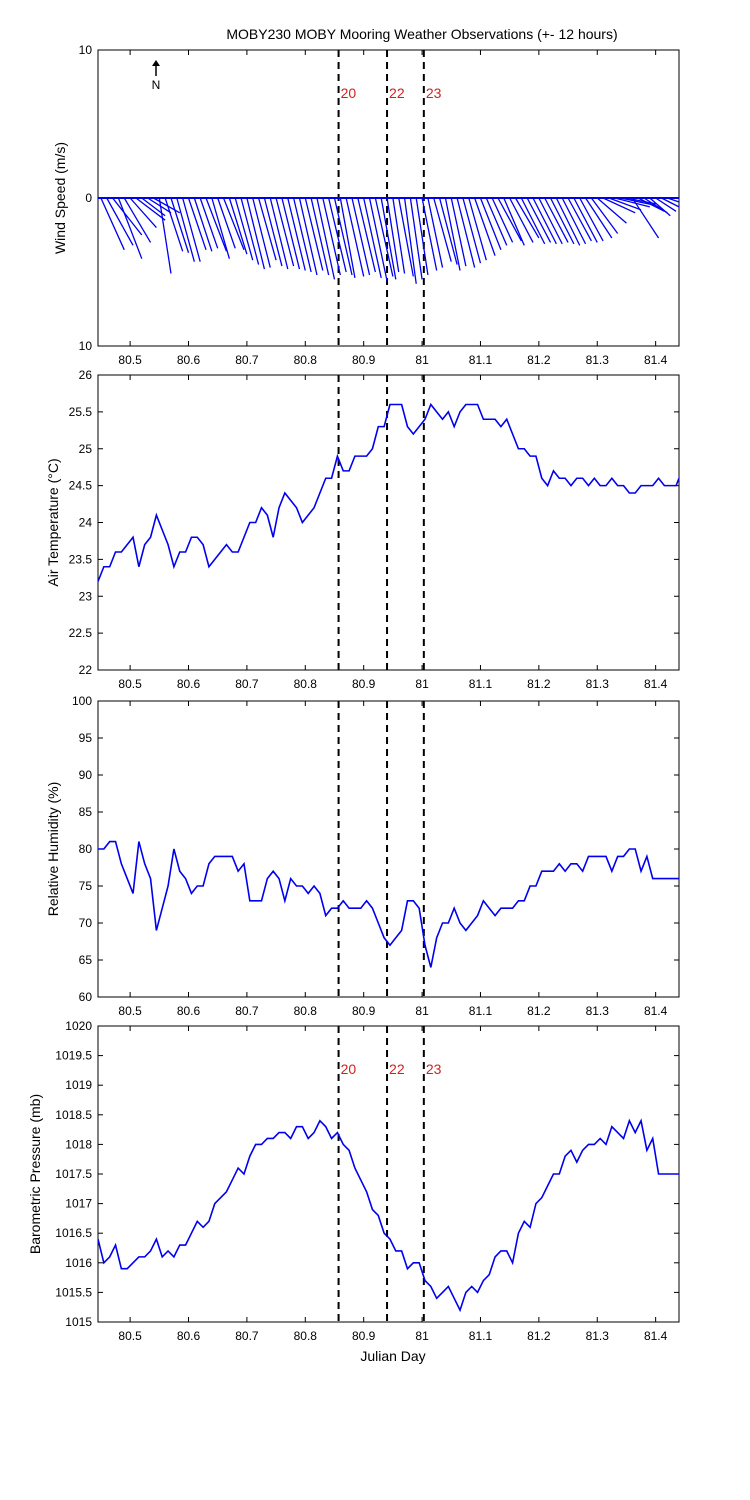 The height and width of the screenshot is (1500, 750). What do you see at coordinates (189, 684) in the screenshot?
I see `x-tick-label: 80.6` at bounding box center [189, 684].